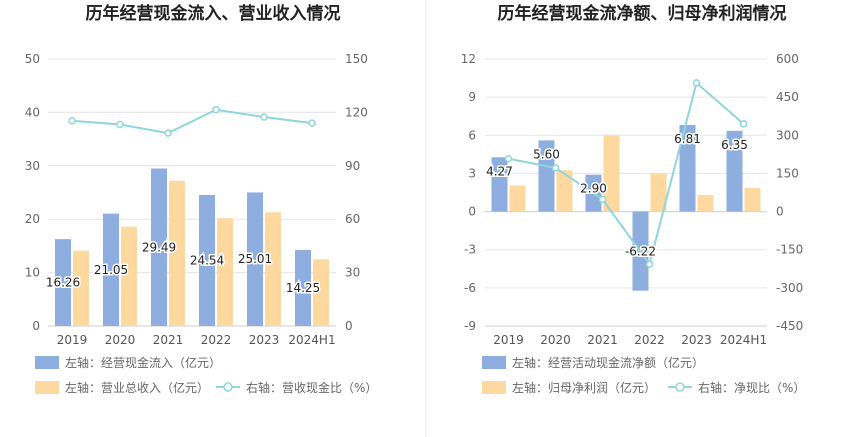 This screenshot has height=437, width=850. What do you see at coordinates (787, 135) in the screenshot?
I see `right-axis-tick: 300` at bounding box center [787, 135].